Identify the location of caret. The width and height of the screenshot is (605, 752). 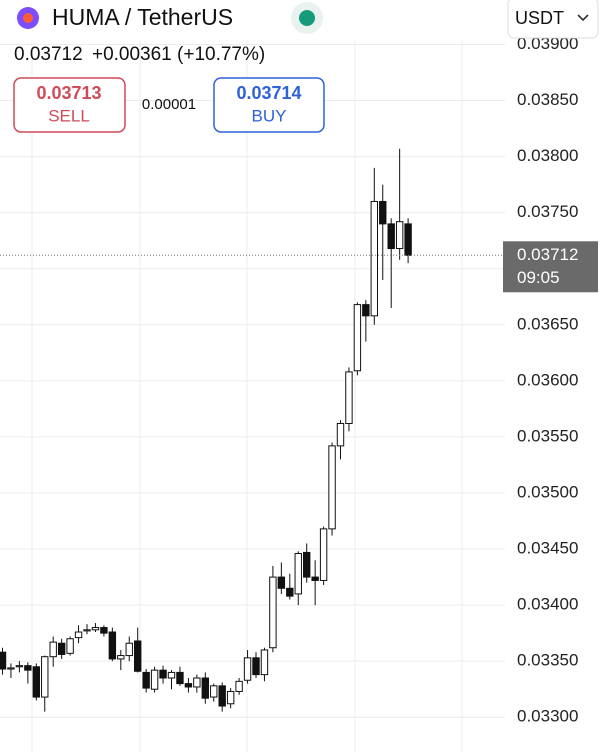
(583, 18).